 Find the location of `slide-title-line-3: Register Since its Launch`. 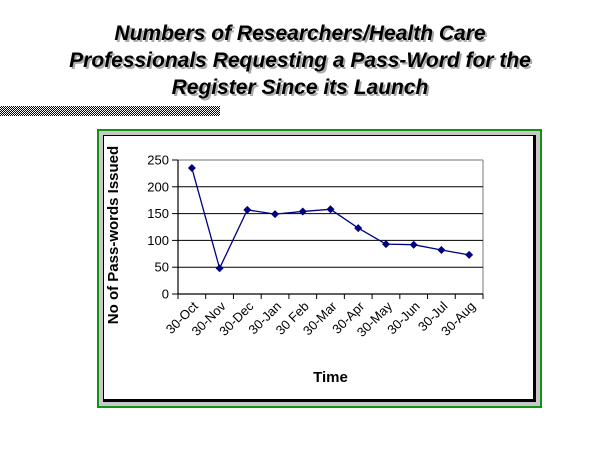

slide-title-line-3: Register Since its Launch is located at coordinates (300, 87).